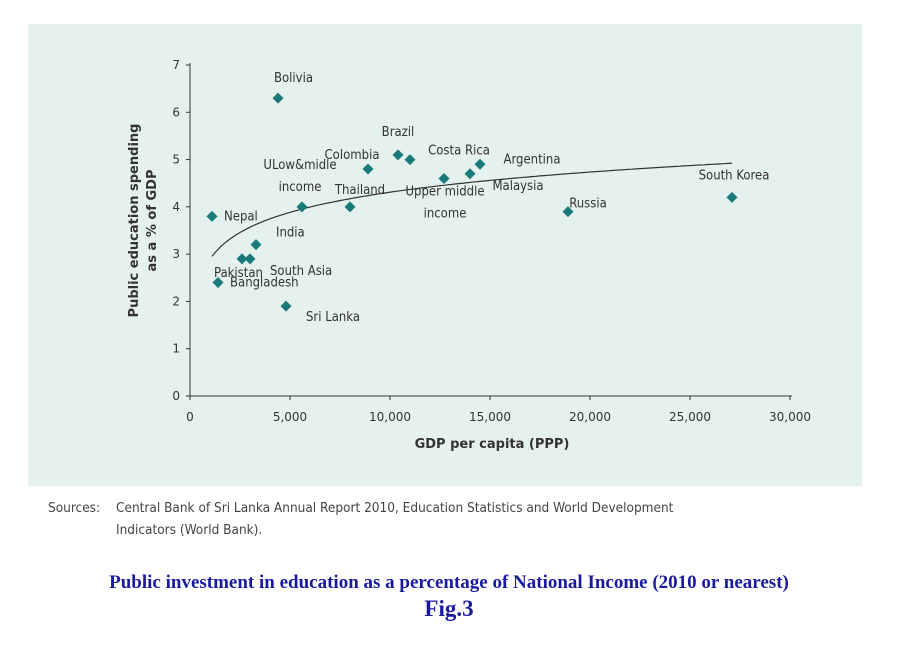 The image size is (898, 649). What do you see at coordinates (176, 65) in the screenshot?
I see `y-tick-label: 7` at bounding box center [176, 65].